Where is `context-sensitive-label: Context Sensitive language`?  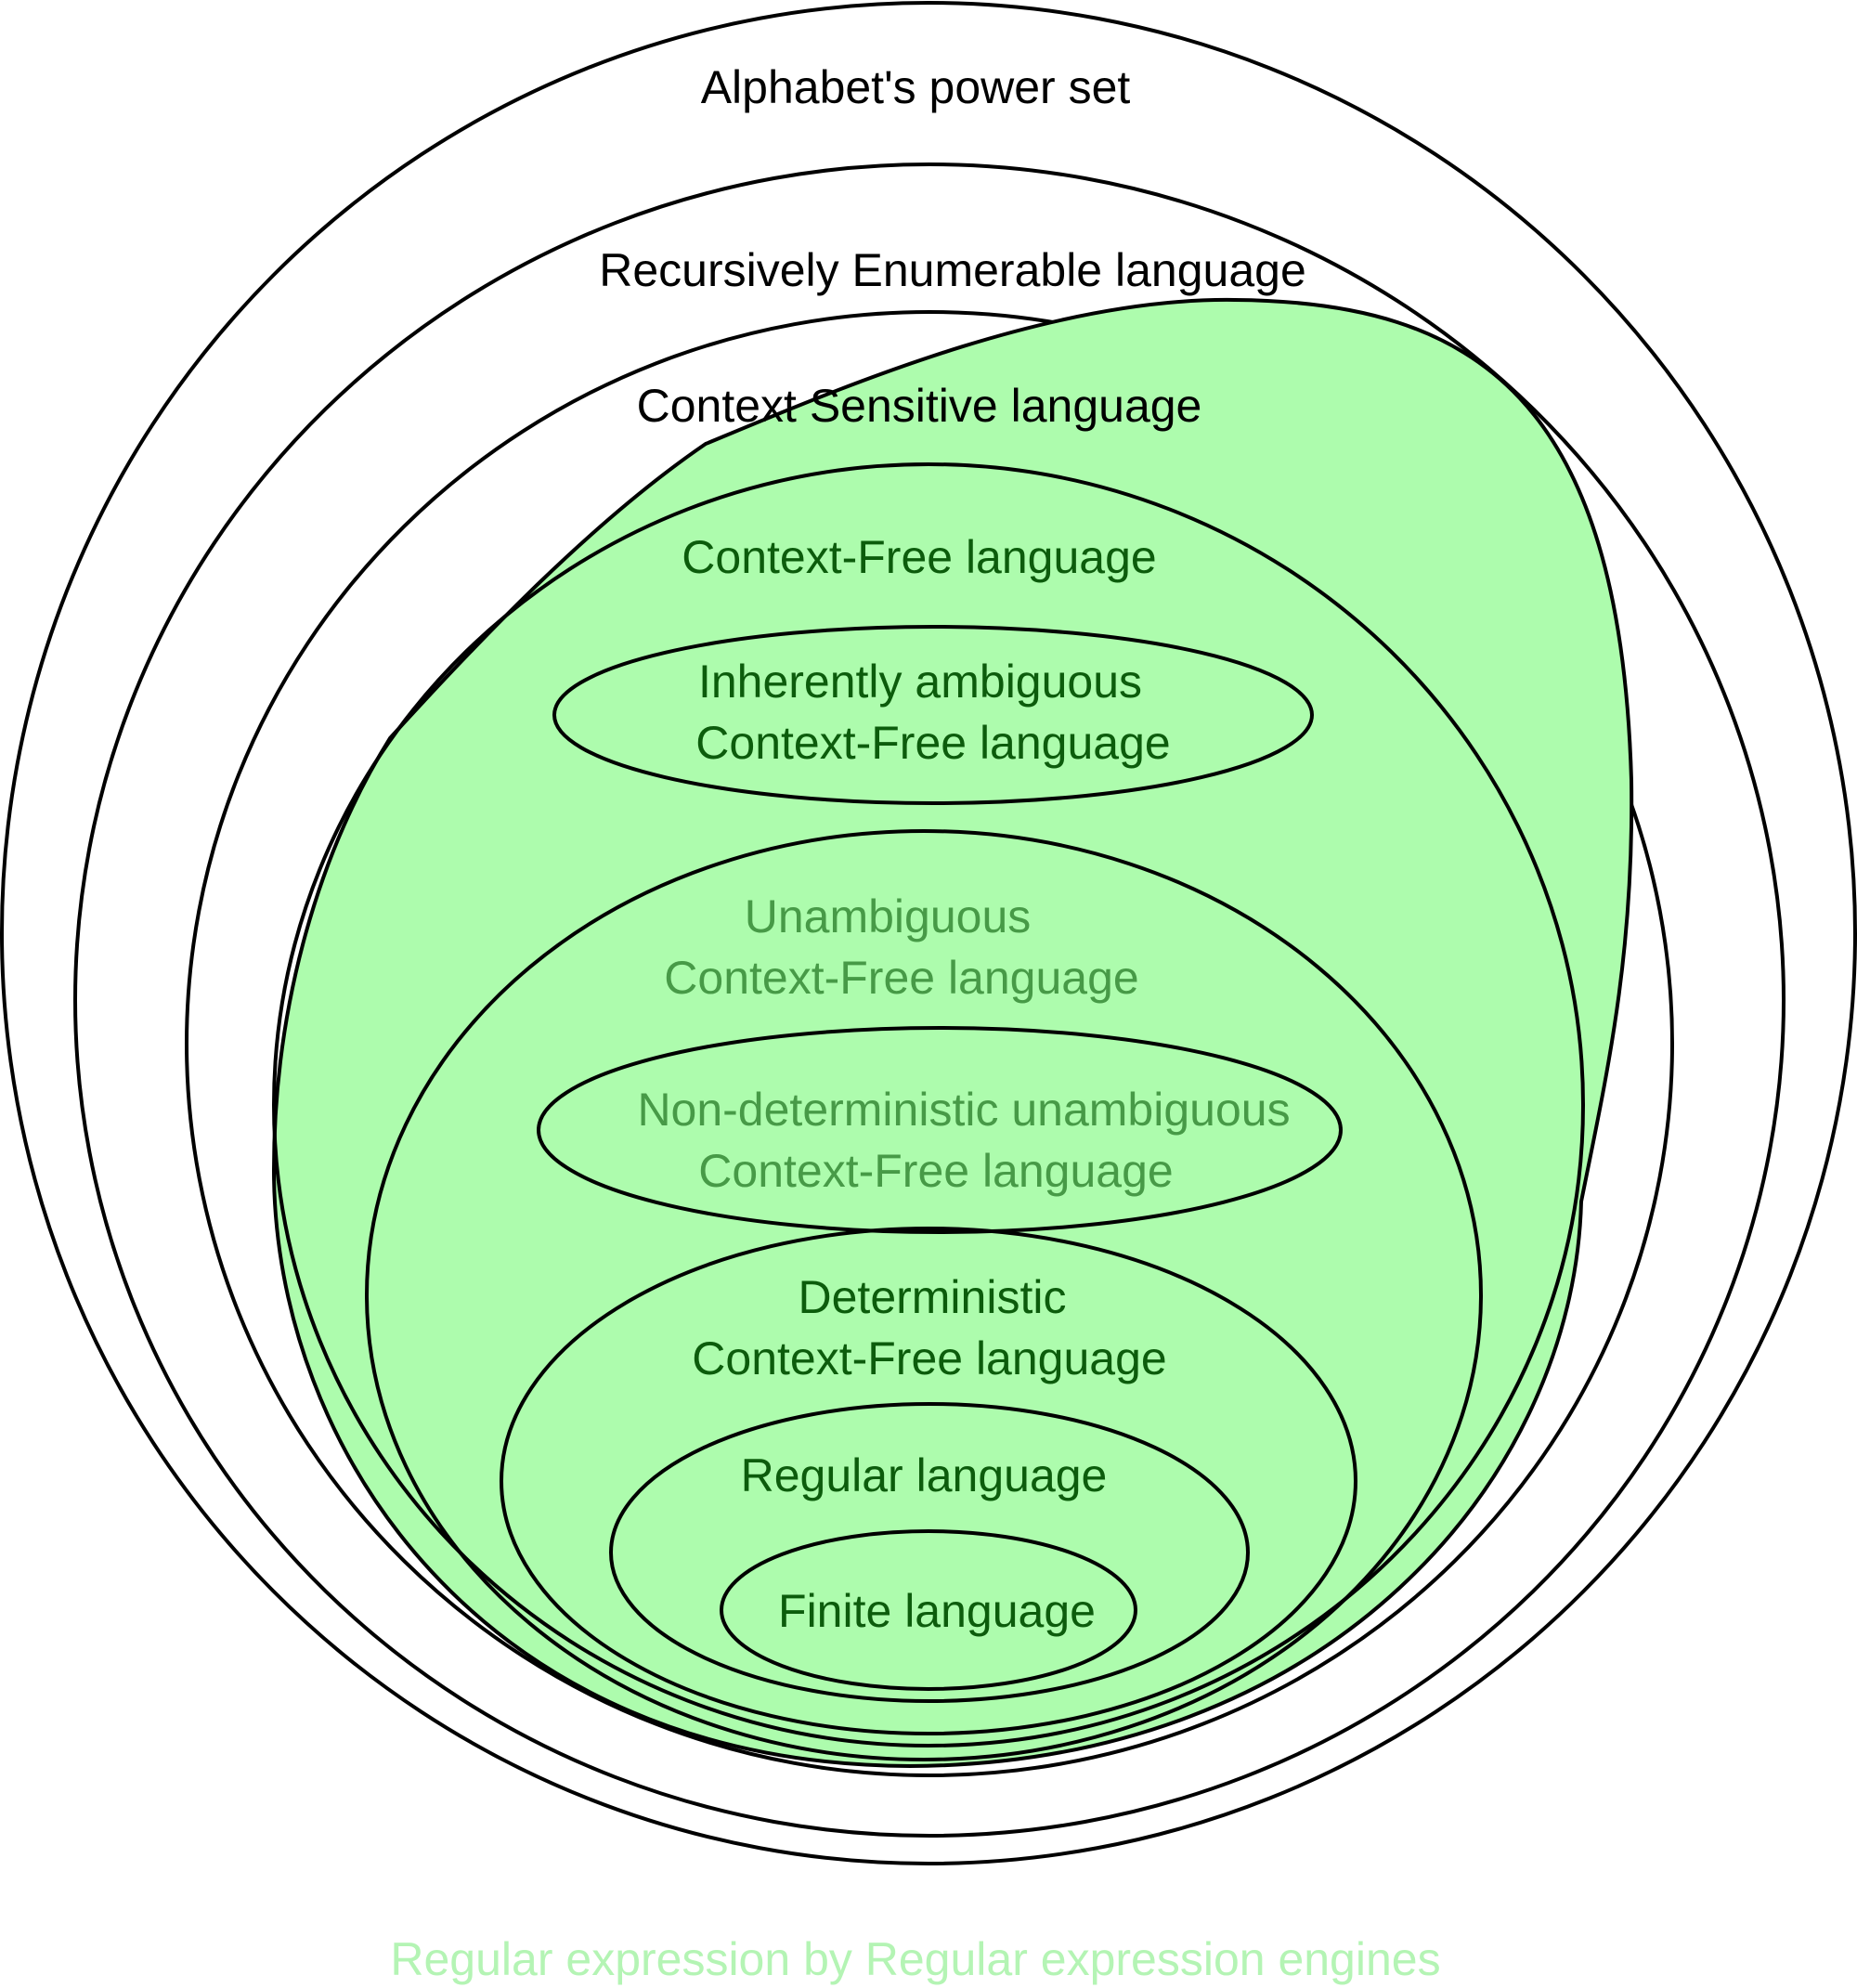
context-sensitive-label: Context Sensitive language is located at coordinates (919, 406).